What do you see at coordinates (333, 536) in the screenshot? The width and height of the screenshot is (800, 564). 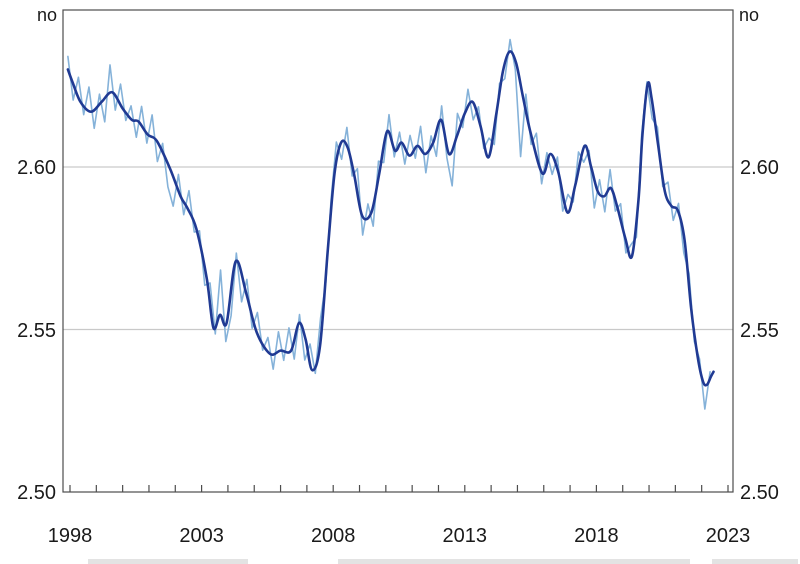 I see `x-axis-label-2008: 2008` at bounding box center [333, 536].